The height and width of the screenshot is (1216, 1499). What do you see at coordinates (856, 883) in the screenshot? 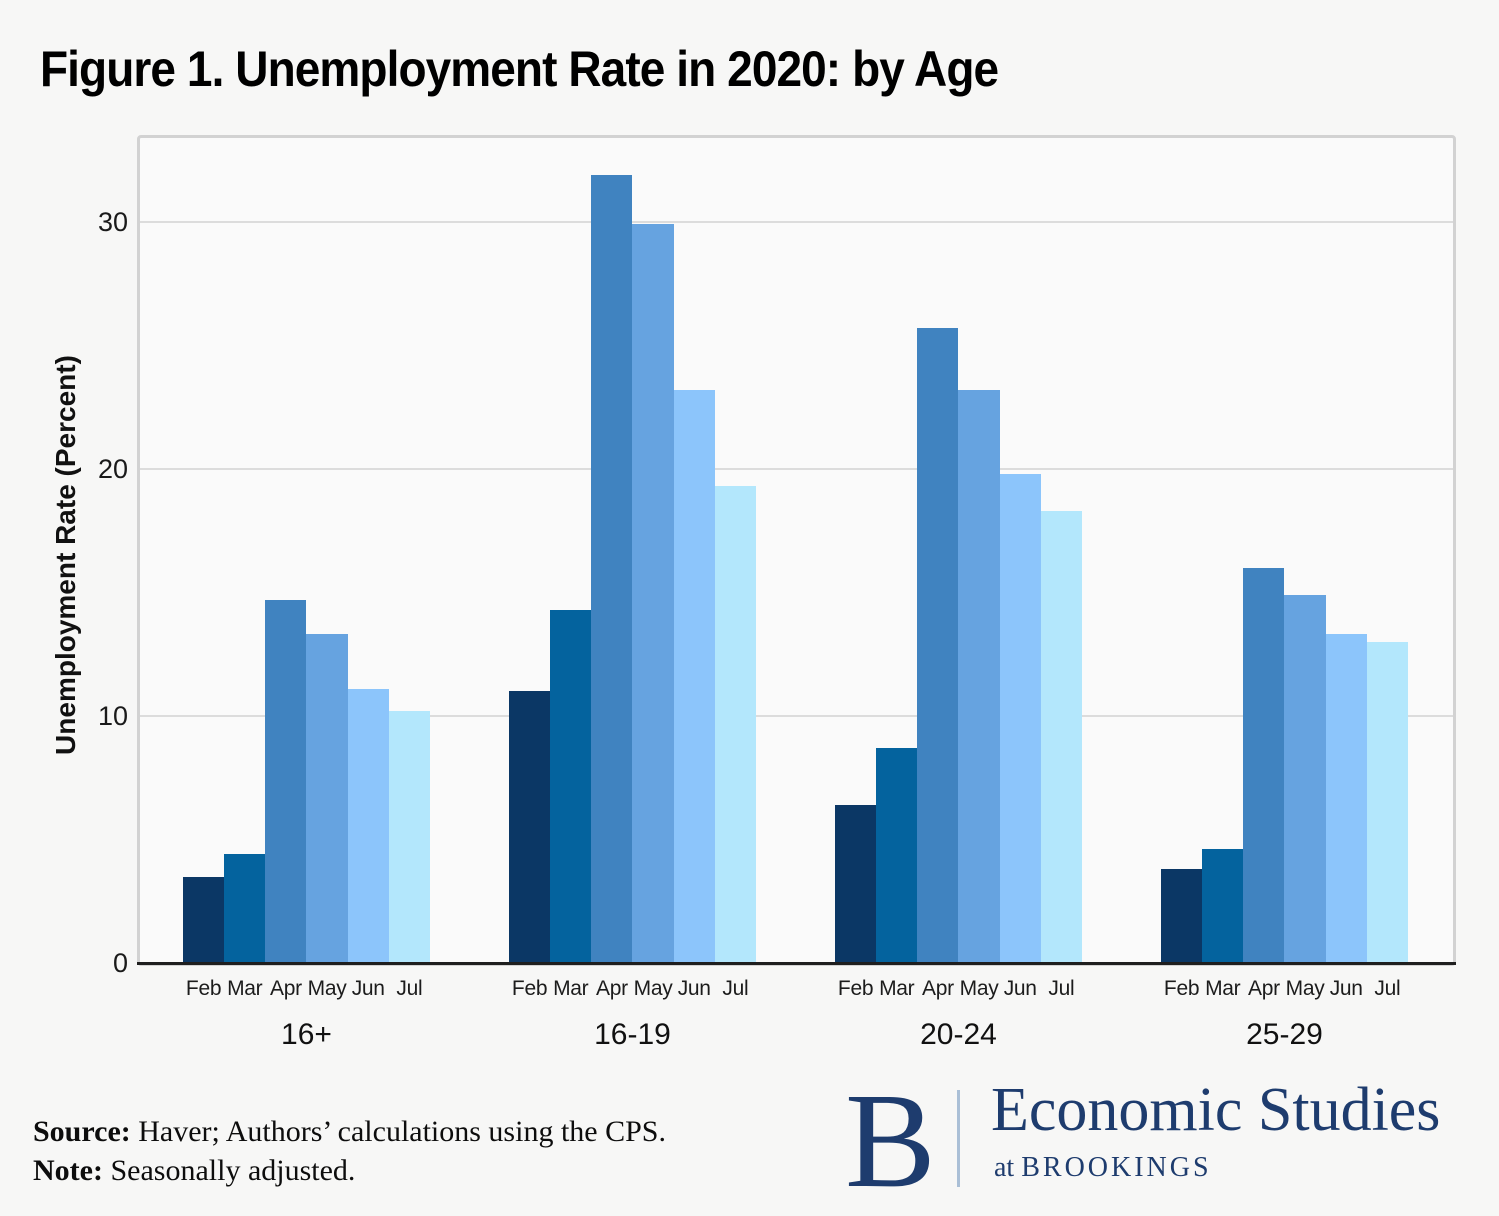
I see `bar-20-24-Feb` at bounding box center [856, 883].